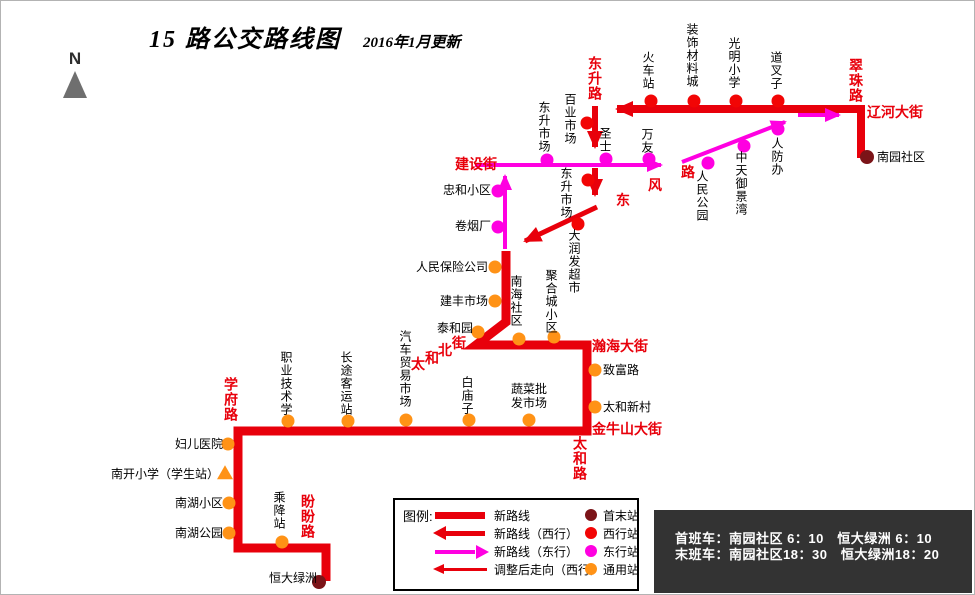 This screenshot has width=975, height=595. I want to click on station-label: 建丰市场, so click(463, 301).